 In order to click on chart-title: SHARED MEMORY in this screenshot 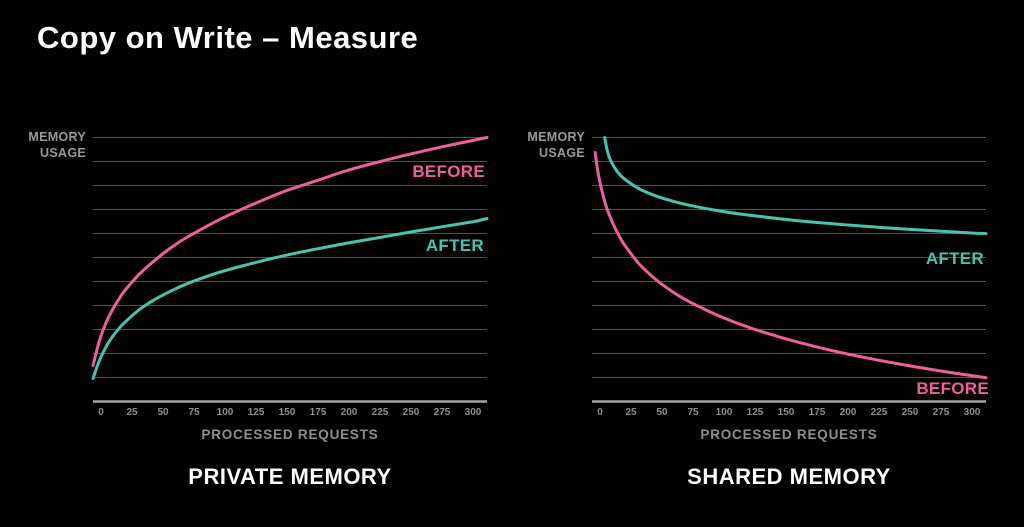, I will do `click(789, 476)`.